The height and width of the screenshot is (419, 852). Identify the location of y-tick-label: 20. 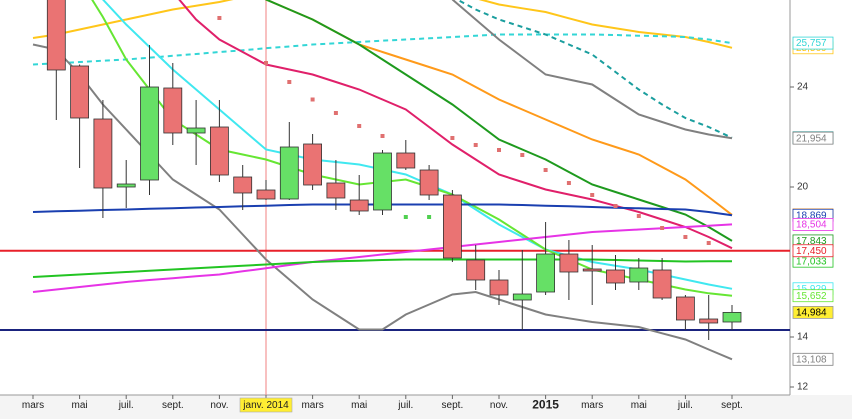
(803, 187).